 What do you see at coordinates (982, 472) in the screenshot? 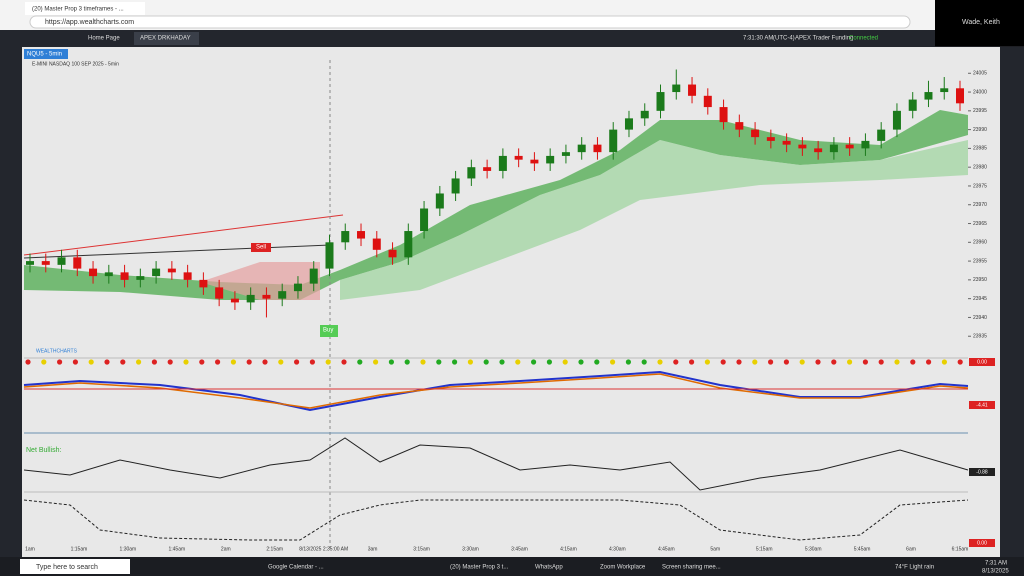
I see `panel-value: -0.88` at bounding box center [982, 472].